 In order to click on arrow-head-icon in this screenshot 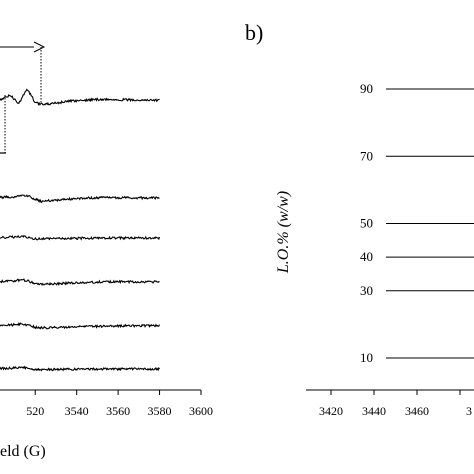, I will do `click(39, 47)`.